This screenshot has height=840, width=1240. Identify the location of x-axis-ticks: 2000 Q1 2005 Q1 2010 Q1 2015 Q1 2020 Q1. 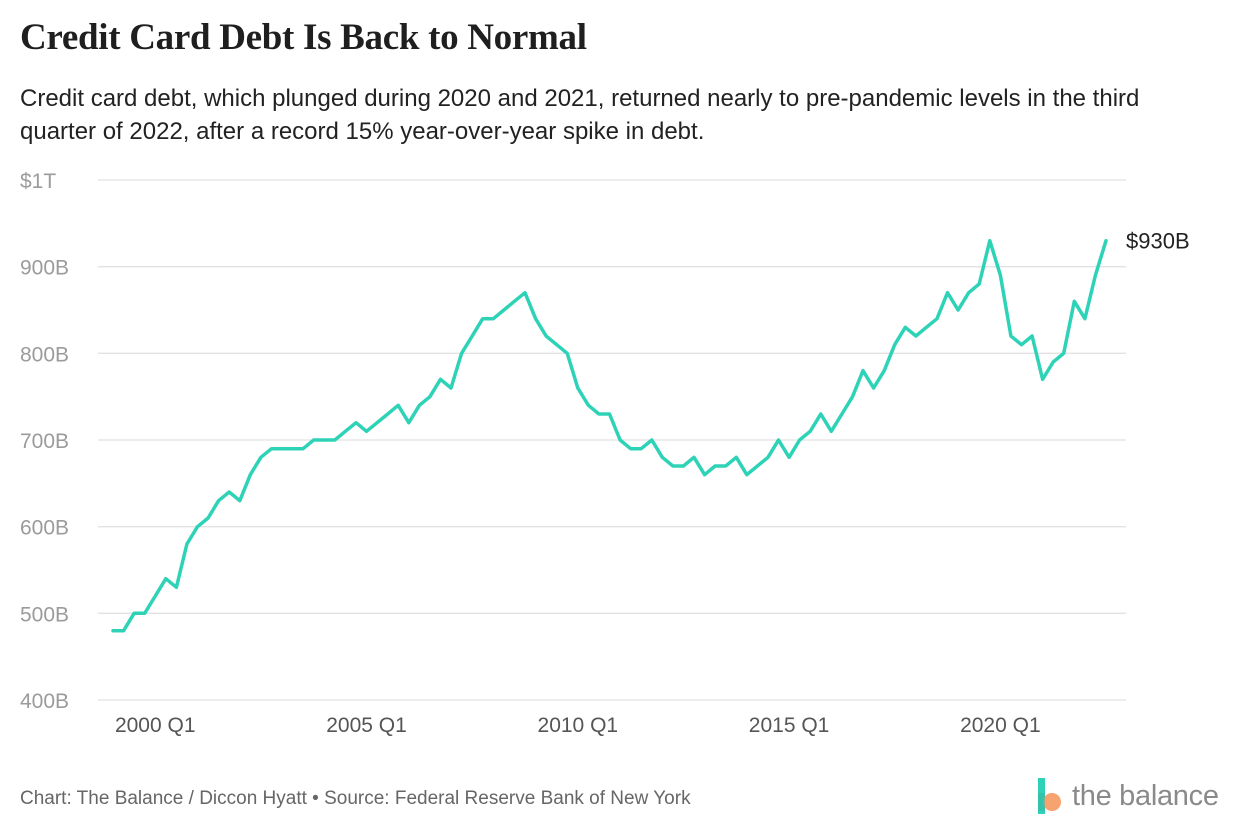
(578, 725).